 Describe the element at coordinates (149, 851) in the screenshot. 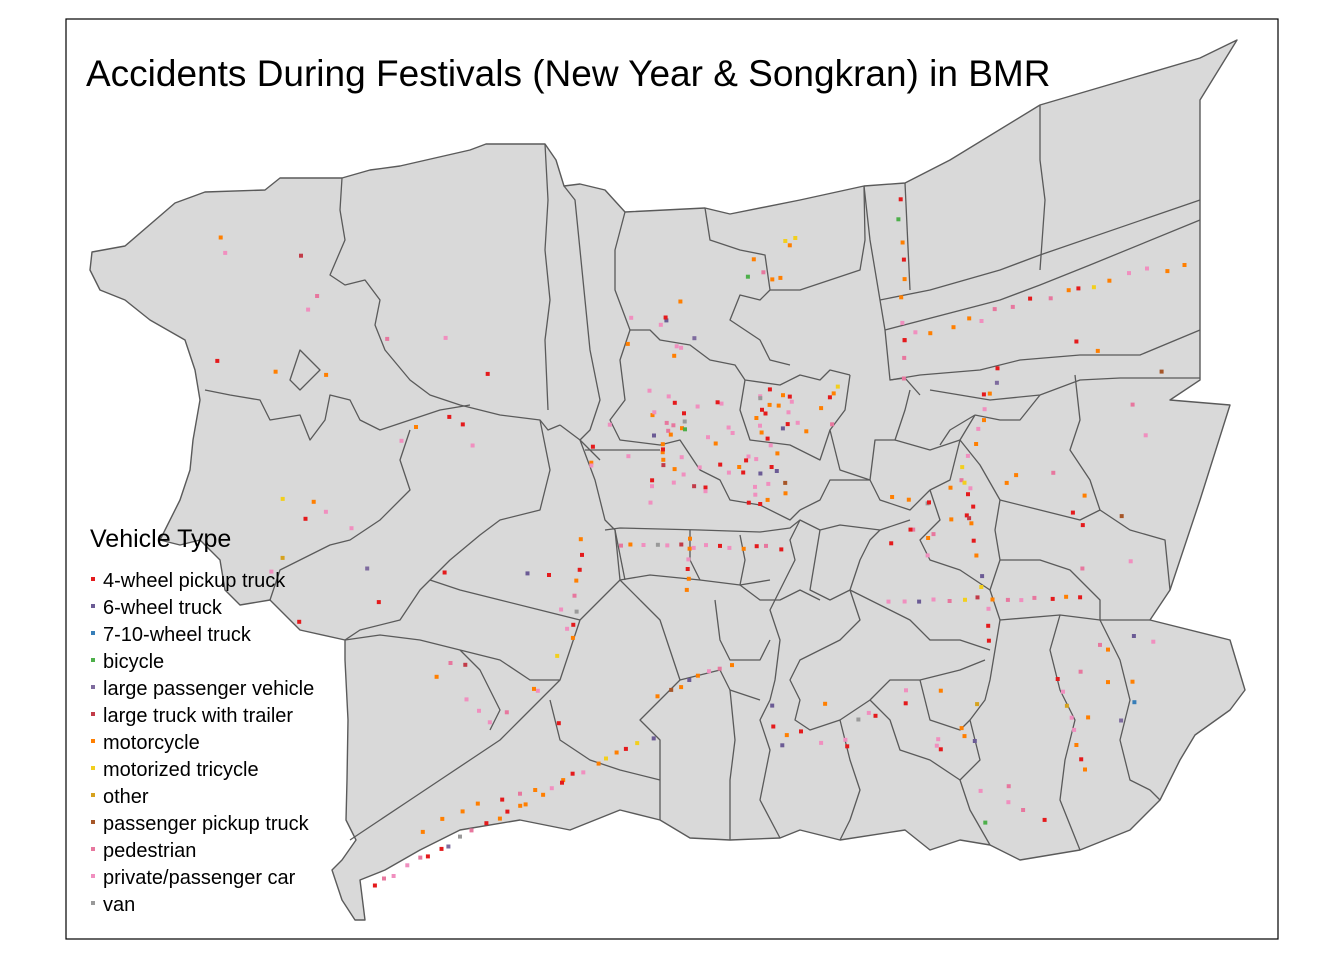

I see `legend-label: pedestrian` at that location.